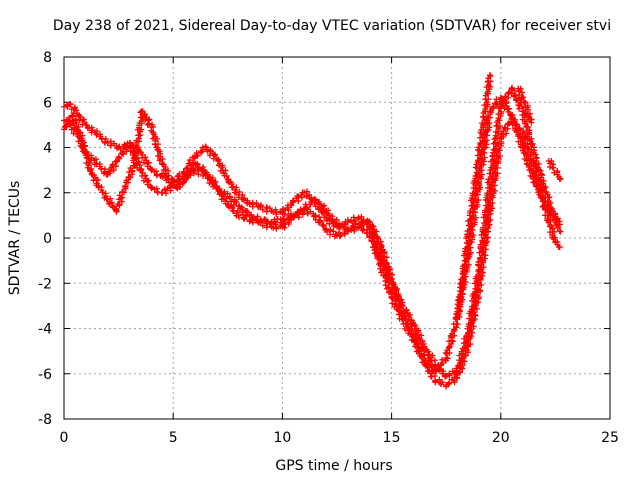 The image size is (640, 480). I want to click on x-axis-label: GPS time / hours, so click(333, 466).